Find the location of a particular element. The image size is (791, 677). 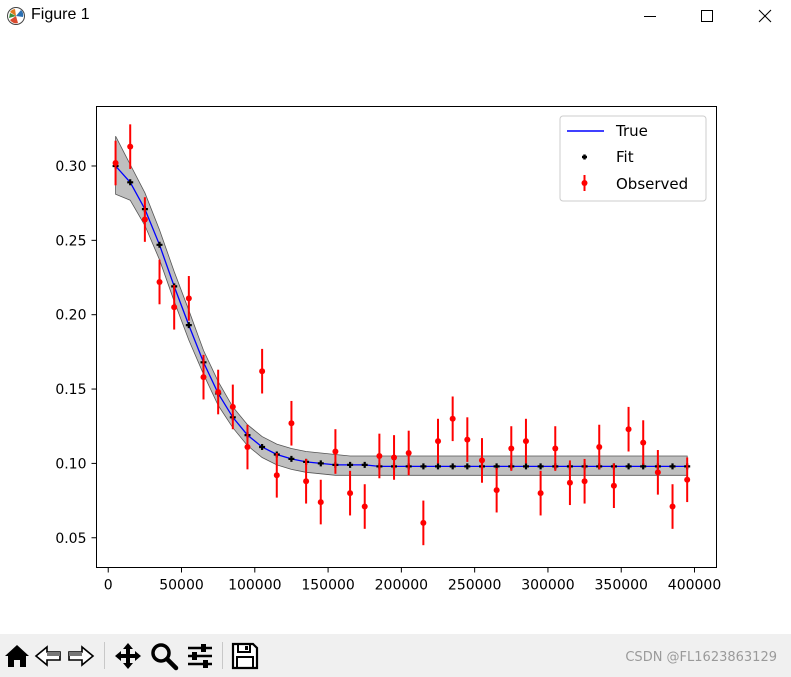

zoom-icon is located at coordinates (164, 656).